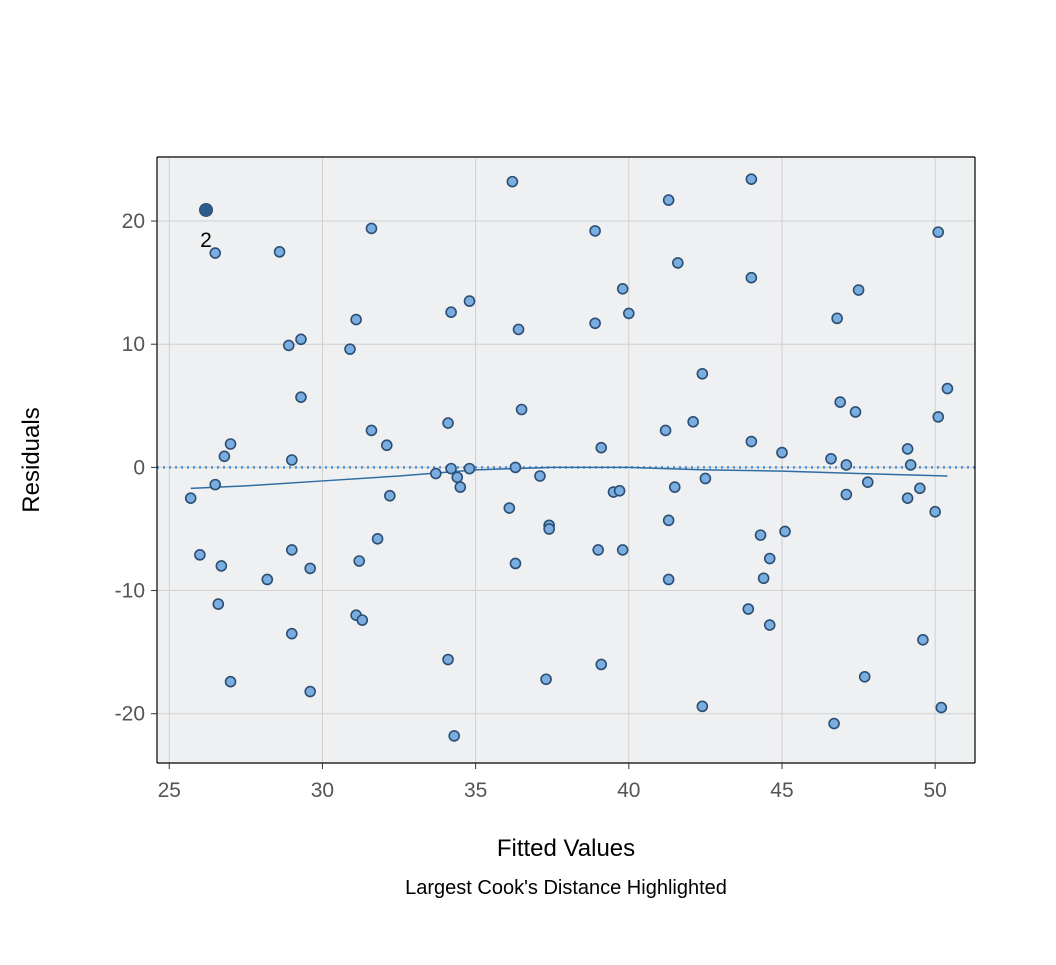  What do you see at coordinates (206, 209) in the screenshot?
I see `highlighted-point` at bounding box center [206, 209].